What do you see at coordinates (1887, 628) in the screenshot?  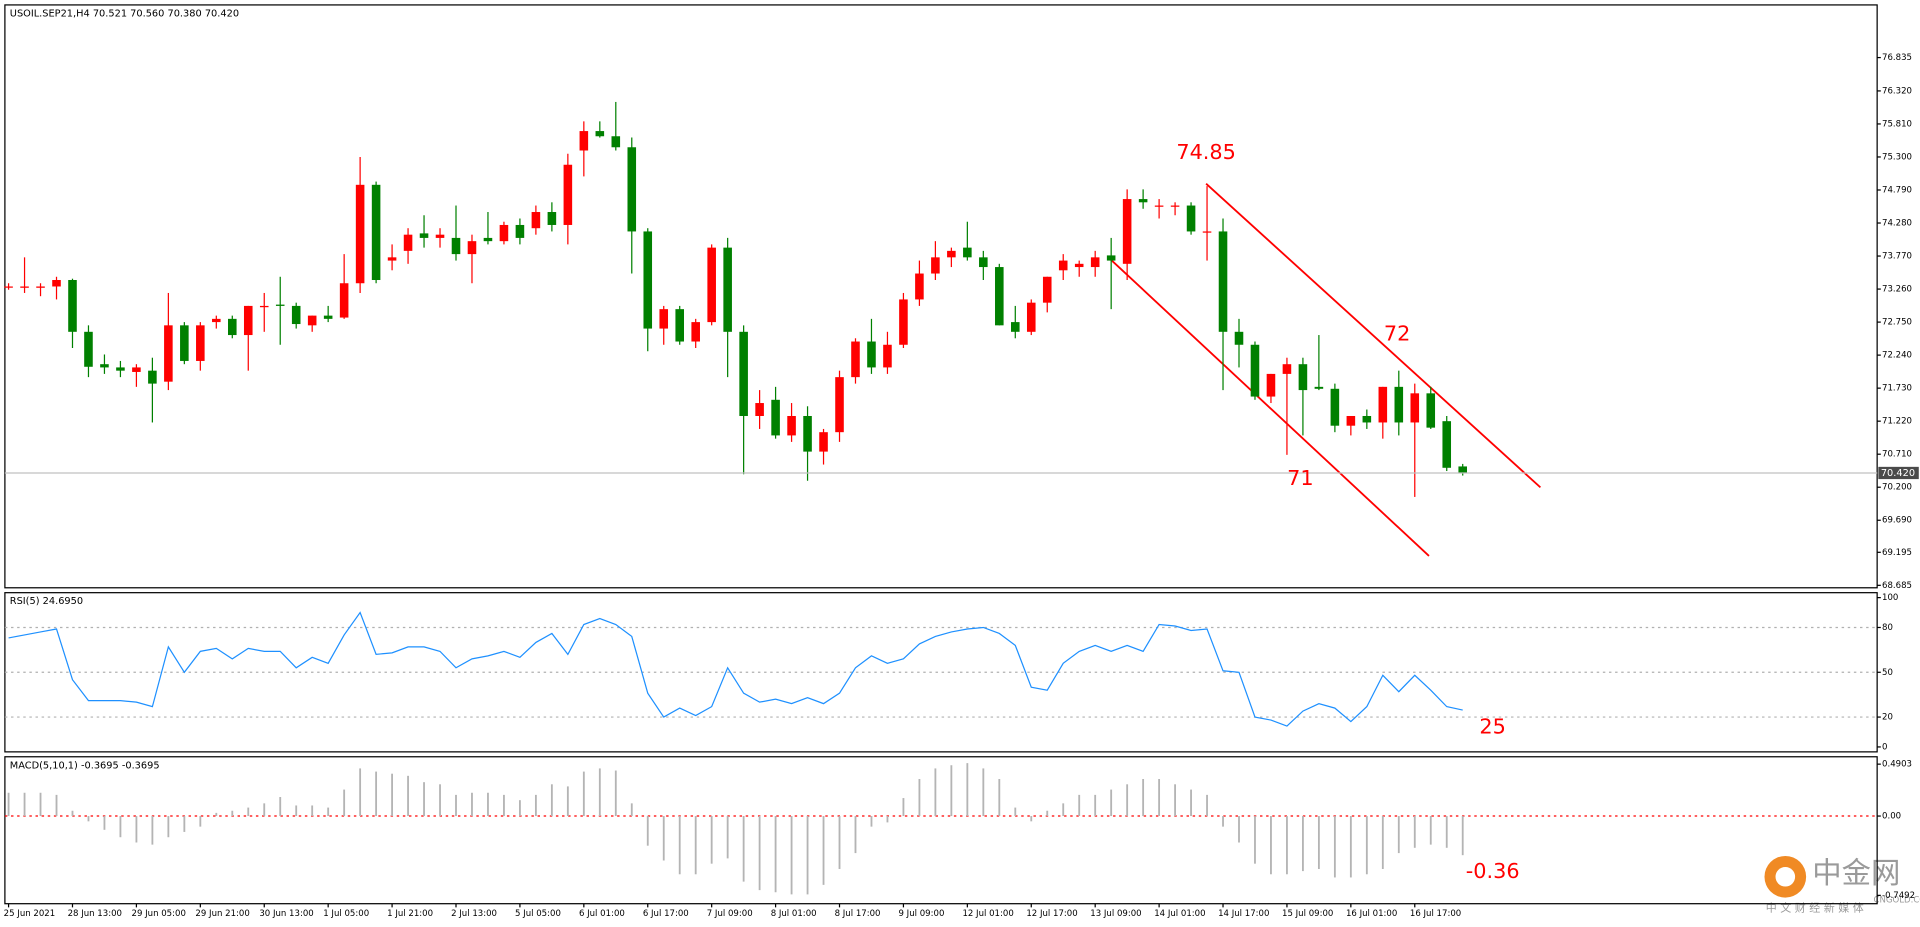 I see `y-tick-label: 80` at bounding box center [1887, 628].